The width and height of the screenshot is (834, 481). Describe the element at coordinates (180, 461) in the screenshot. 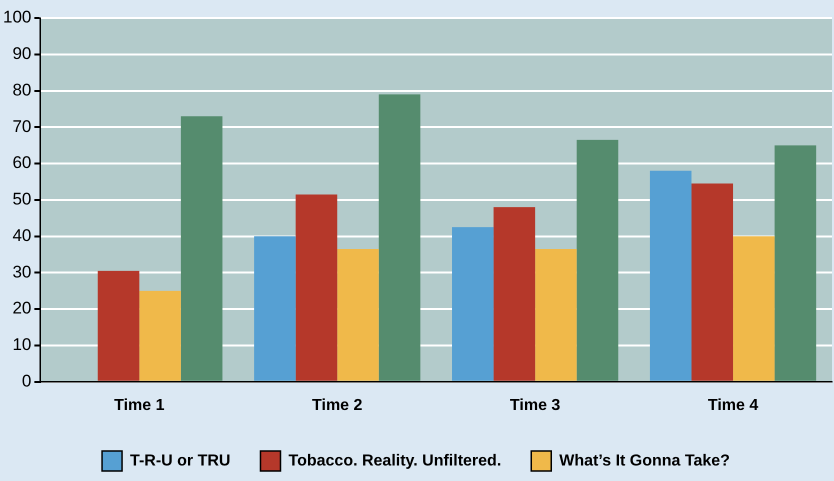

I see `legend-label: T-R-U or TRU` at that location.